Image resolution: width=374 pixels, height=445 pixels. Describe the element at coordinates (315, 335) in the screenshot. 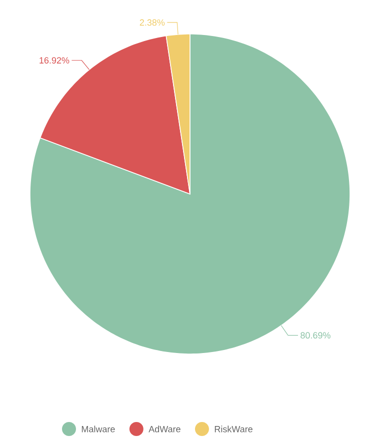

I see `data-label: 80.69%` at that location.